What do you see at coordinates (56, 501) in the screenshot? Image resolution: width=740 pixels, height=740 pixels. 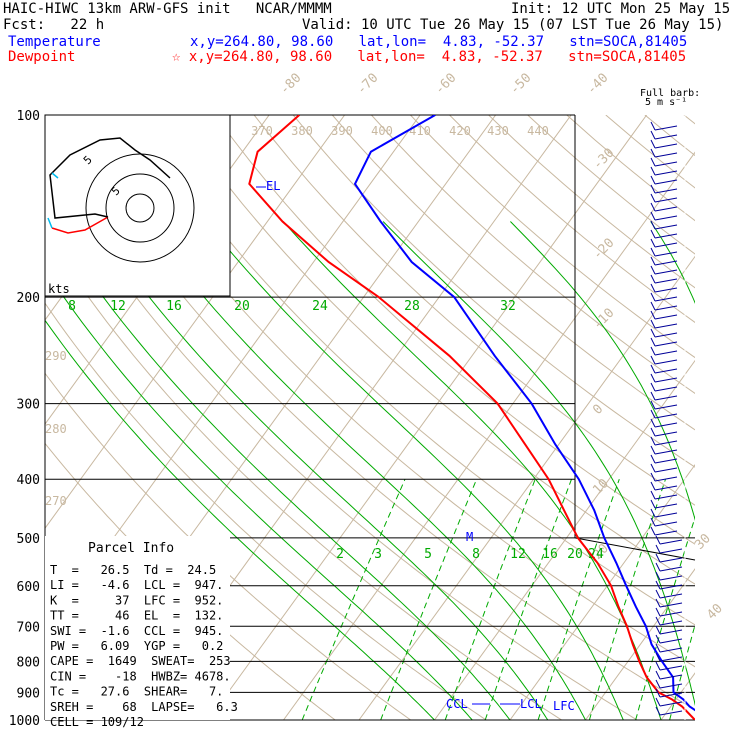 I see `theta-label: 270` at bounding box center [56, 501].